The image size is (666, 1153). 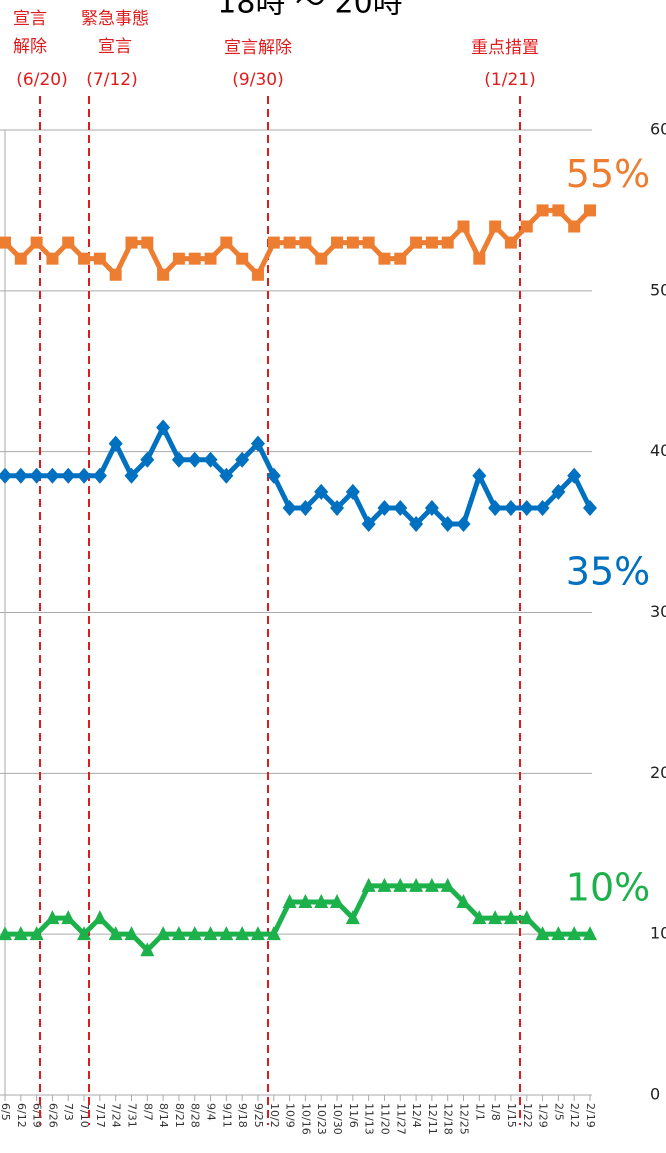 I want to click on y-tick-label: 10, so click(x=658, y=933).